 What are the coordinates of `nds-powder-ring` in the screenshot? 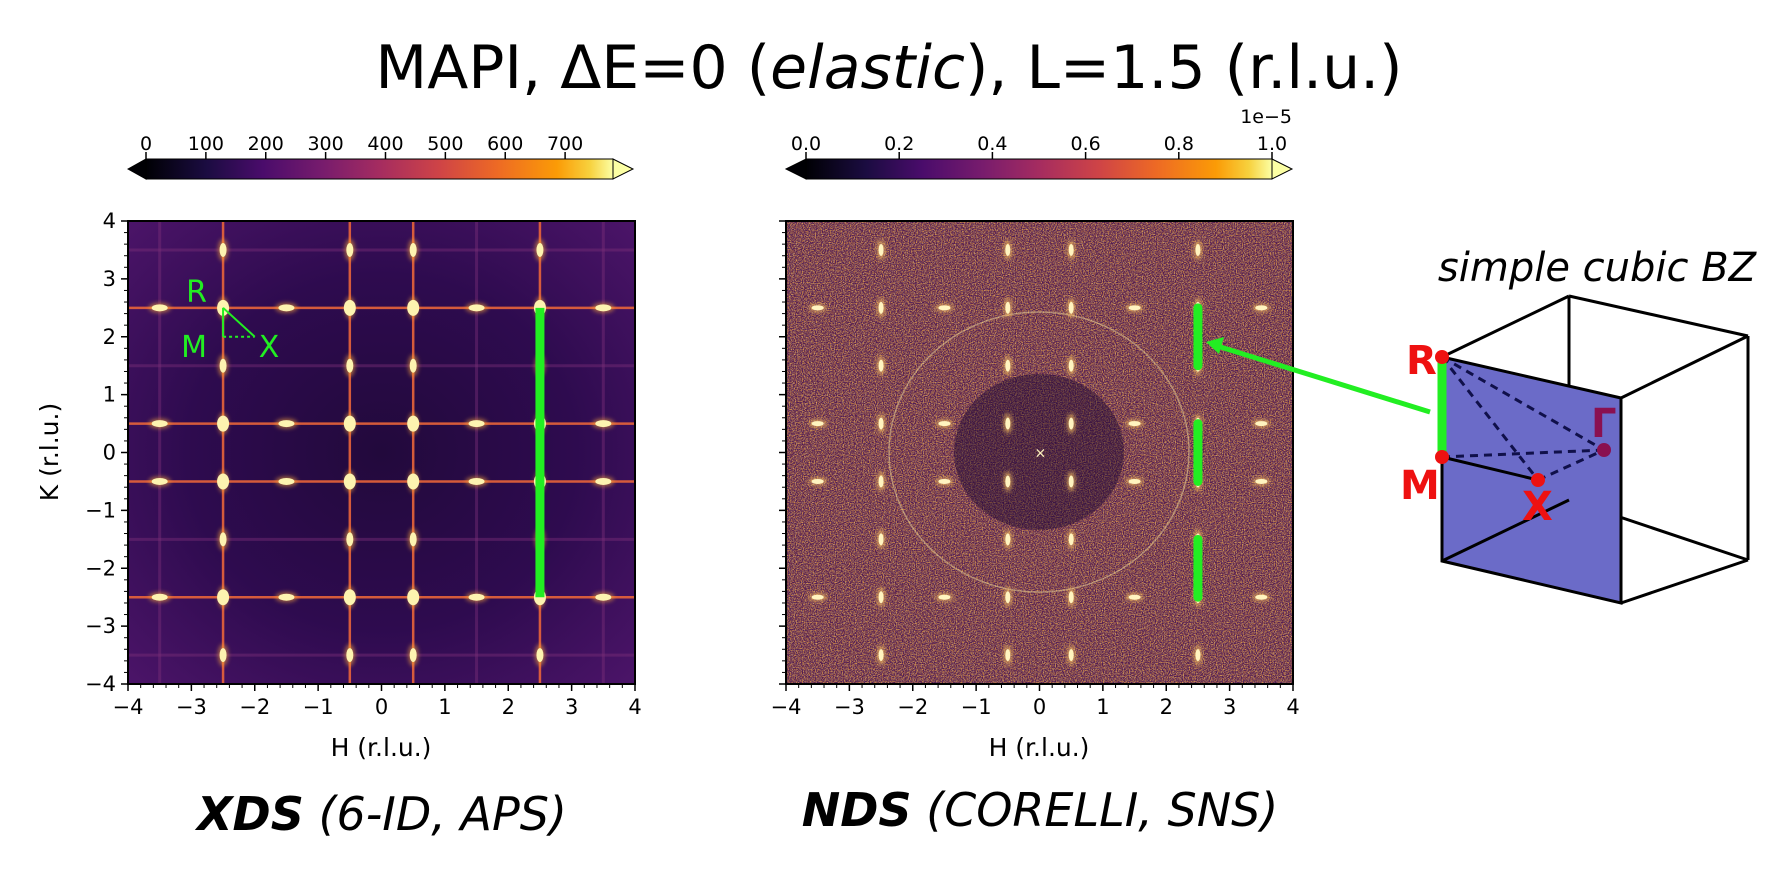 It's located at (1039, 452).